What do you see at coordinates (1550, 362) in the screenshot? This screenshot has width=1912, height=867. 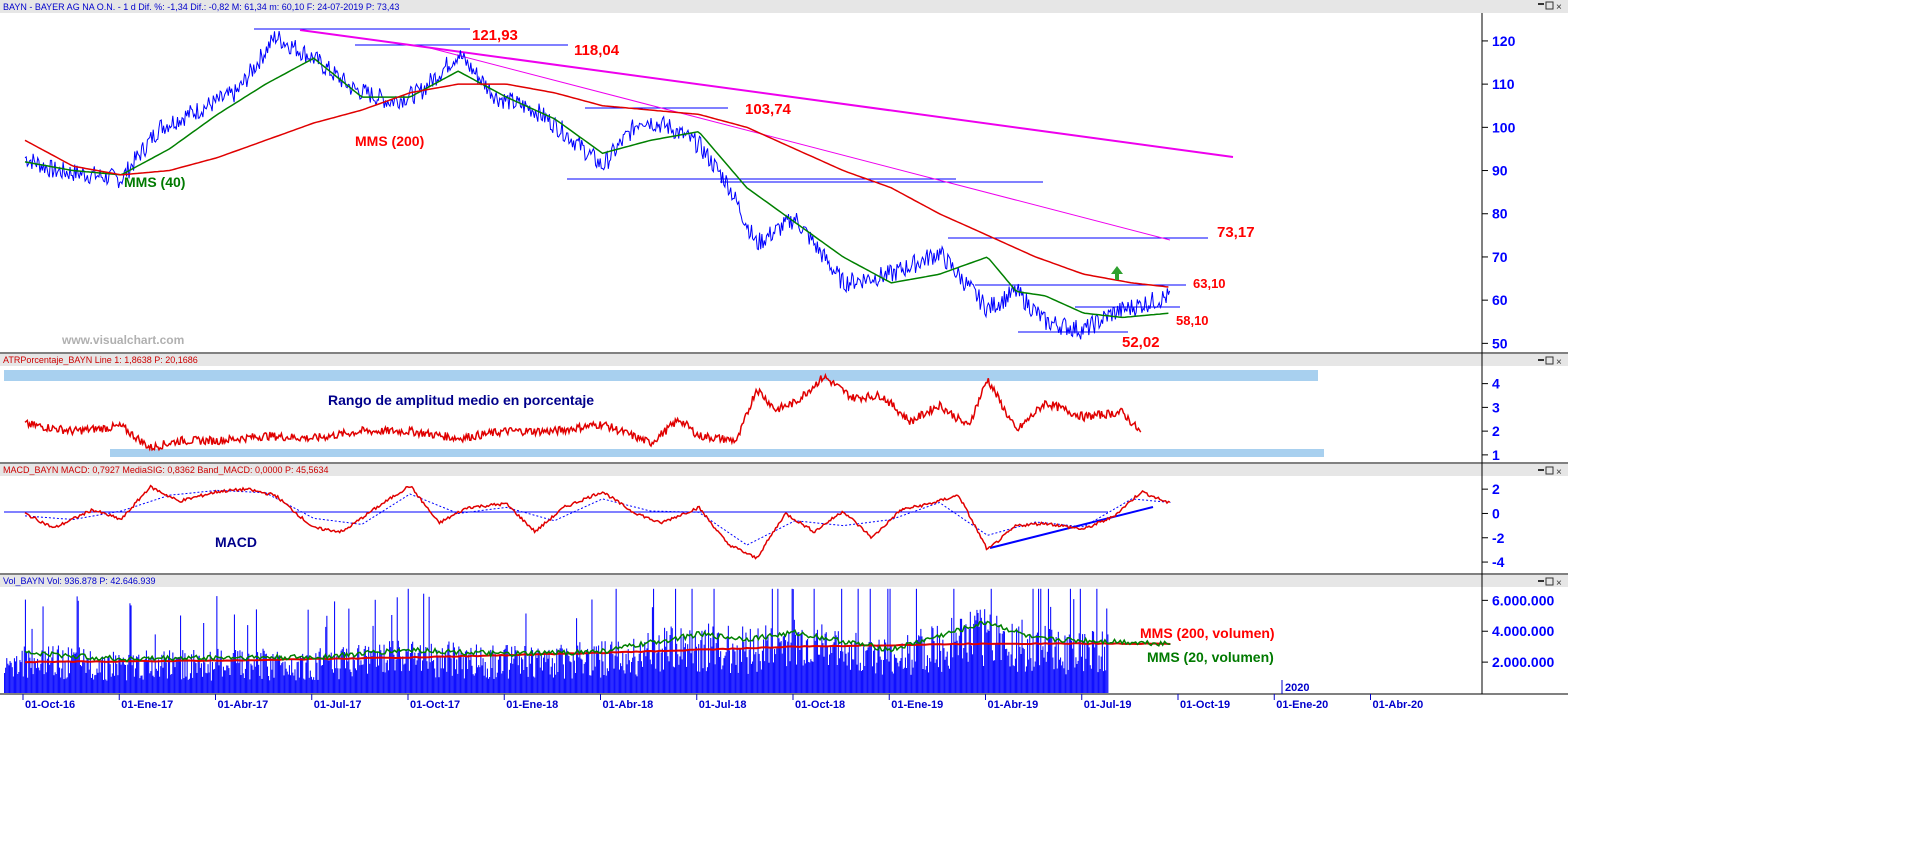 I see `atr-panel-controls: ×` at bounding box center [1550, 362].